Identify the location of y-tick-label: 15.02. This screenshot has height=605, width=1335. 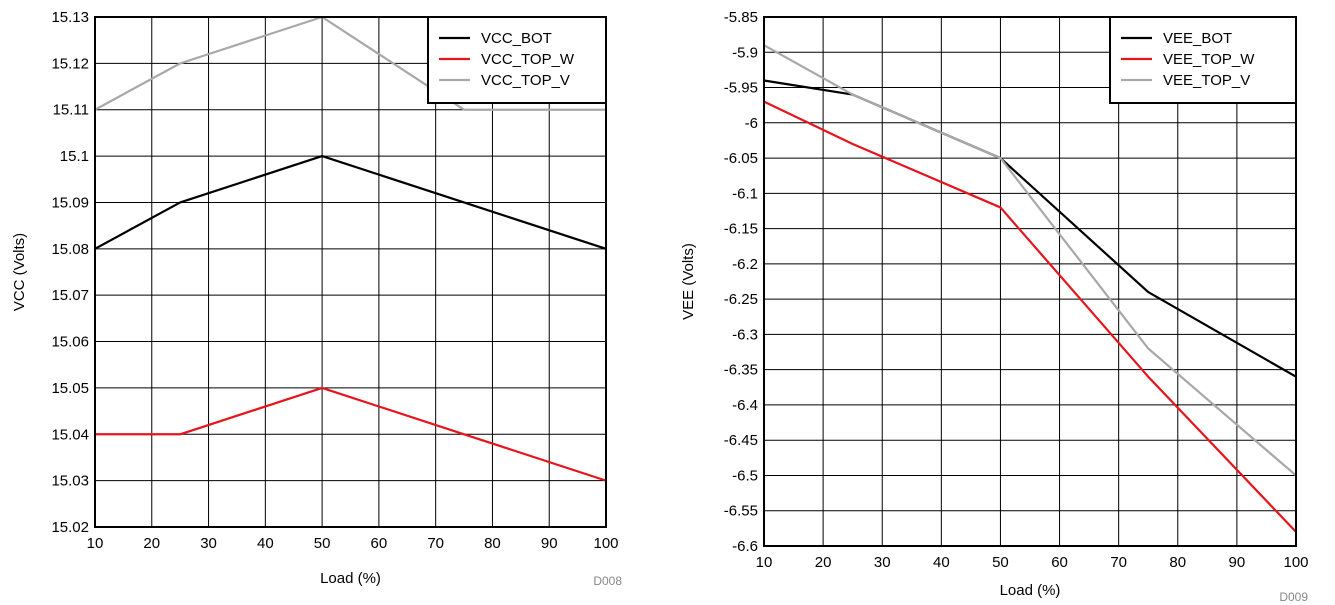
(70, 527).